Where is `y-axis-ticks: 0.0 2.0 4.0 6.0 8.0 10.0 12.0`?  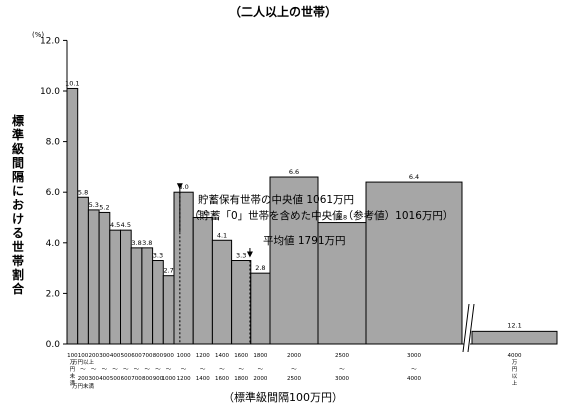
y-axis-ticks: 0.0 2.0 4.0 6.0 8.0 10.0 12.0 is located at coordinates (53, 193).